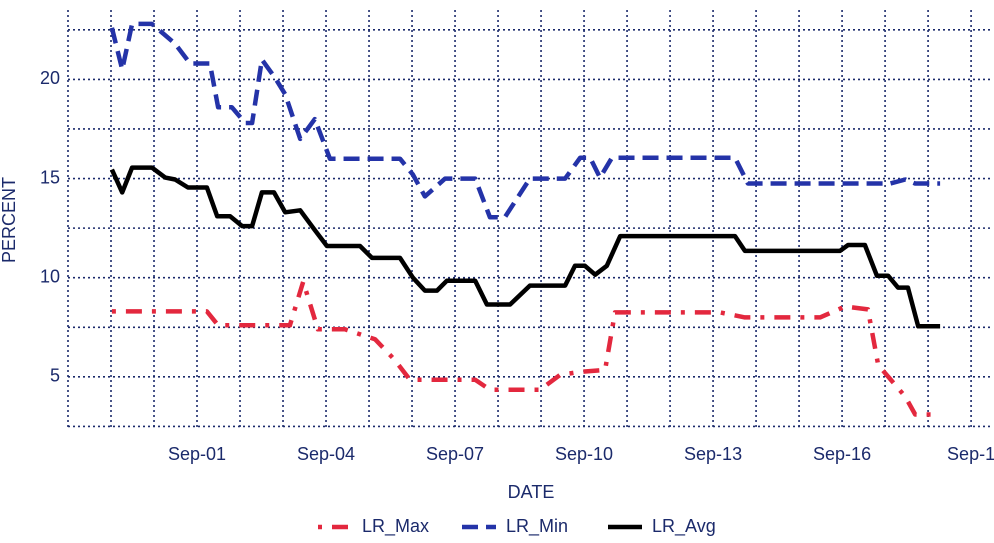 This screenshot has height=543, width=994. What do you see at coordinates (970, 454) in the screenshot?
I see `x-tick-label: Sep-1` at bounding box center [970, 454].